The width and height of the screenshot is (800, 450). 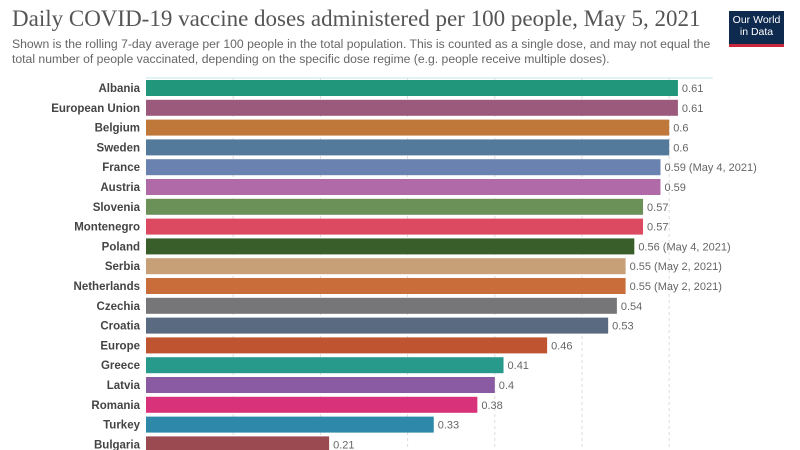 I want to click on value-label: 0.59, so click(x=674, y=188).